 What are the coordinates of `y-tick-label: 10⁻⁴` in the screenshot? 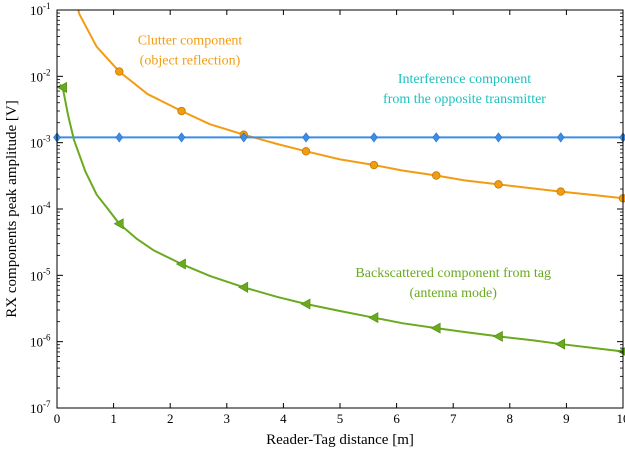 It's located at (40, 208).